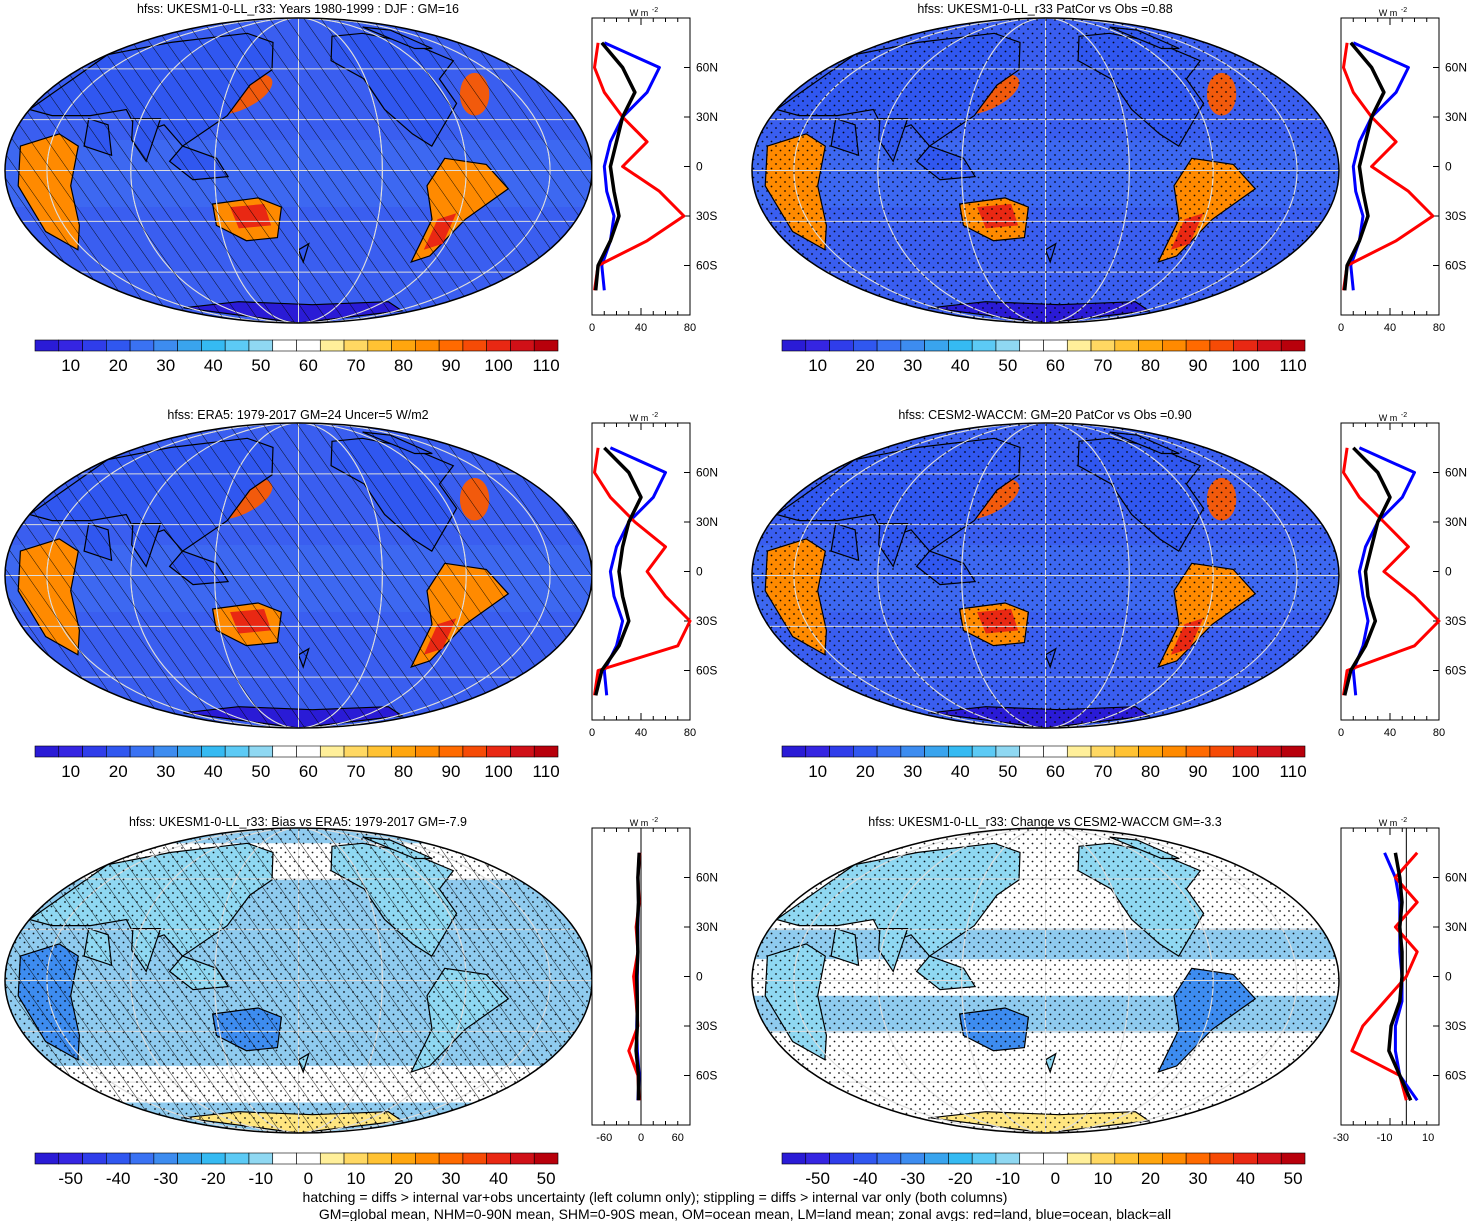 This screenshot has height=1221, width=1483. Describe the element at coordinates (1045, 575) in the screenshot. I see `map-border` at that location.